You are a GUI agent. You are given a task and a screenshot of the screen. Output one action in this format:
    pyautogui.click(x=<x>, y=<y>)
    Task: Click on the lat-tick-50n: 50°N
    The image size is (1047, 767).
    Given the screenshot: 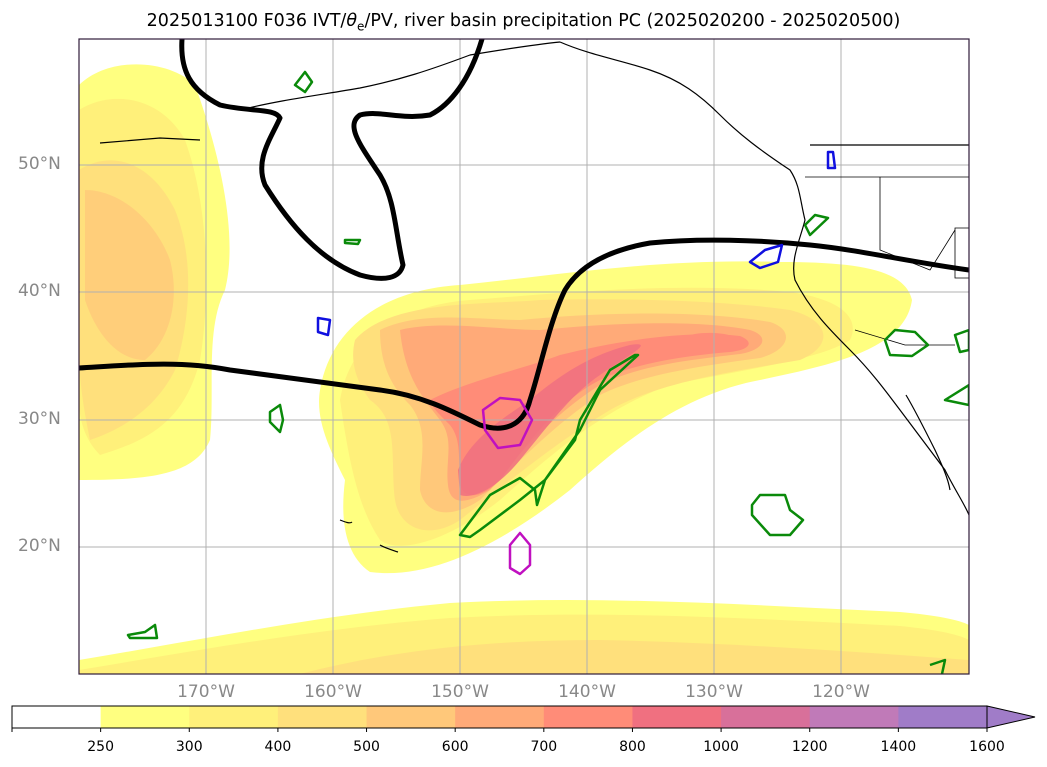 What is the action you would take?
    pyautogui.click(x=39, y=164)
    